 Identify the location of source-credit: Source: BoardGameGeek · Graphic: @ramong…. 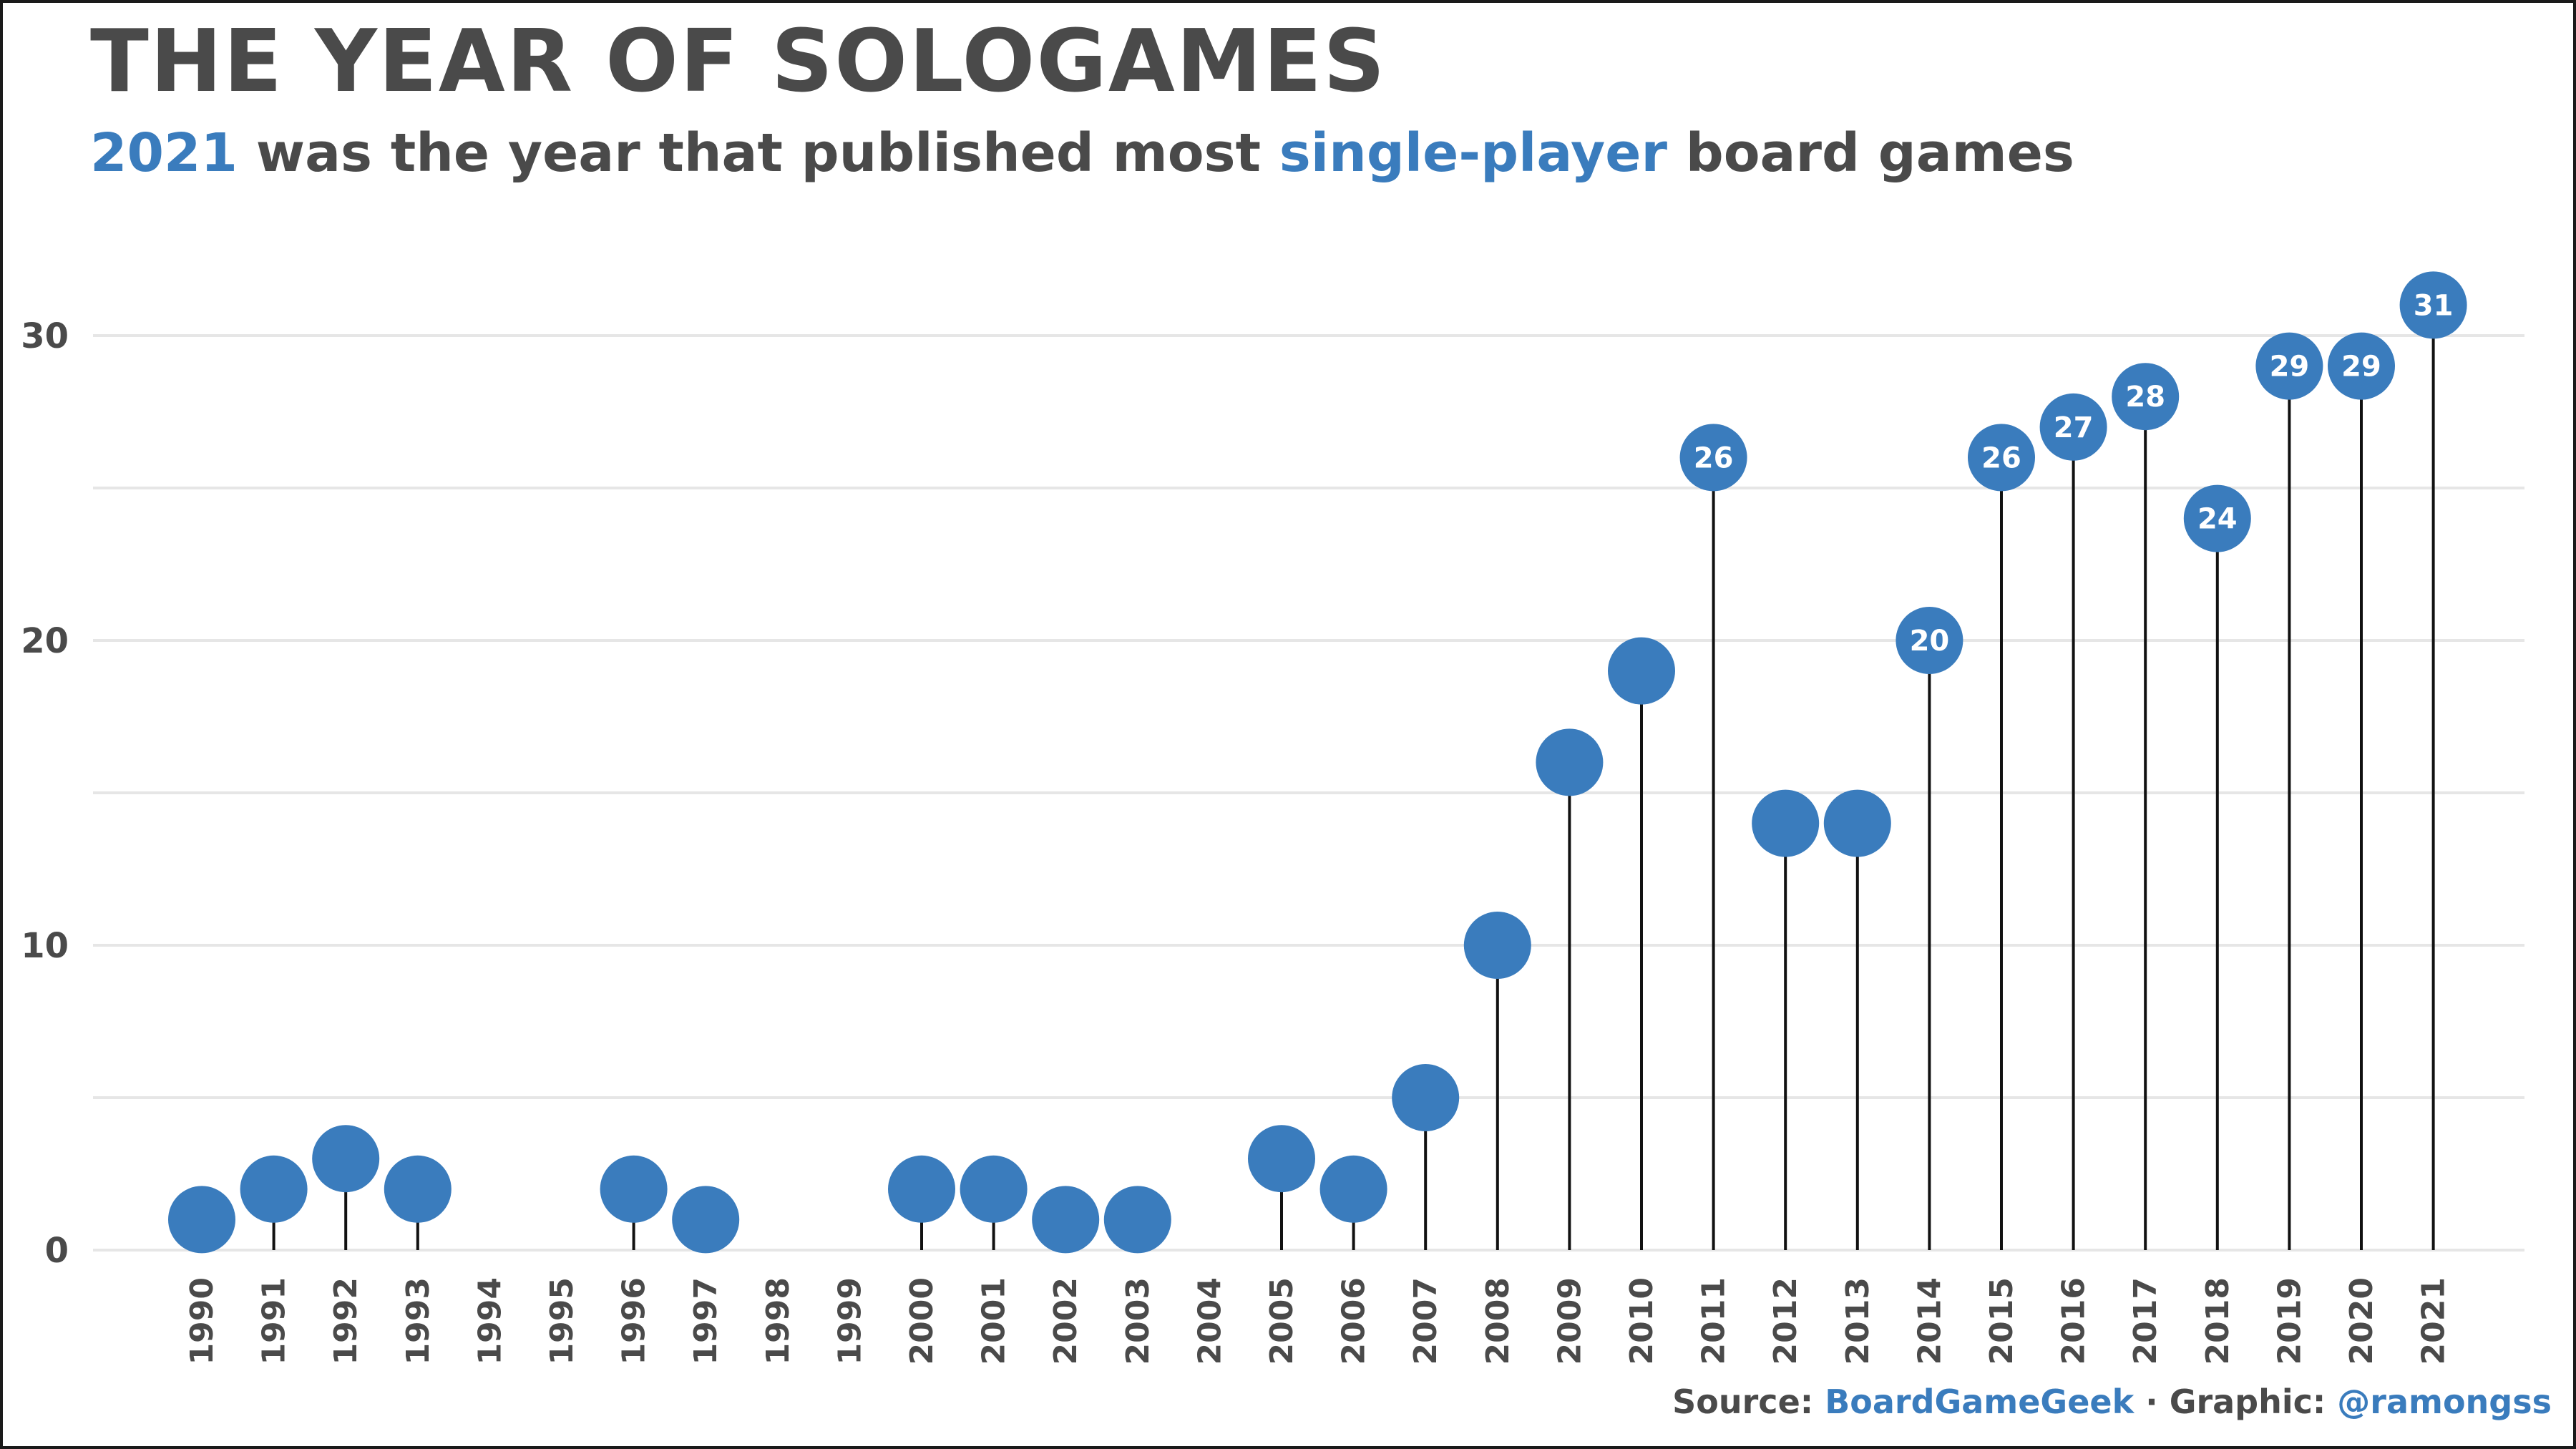
(2112, 1401).